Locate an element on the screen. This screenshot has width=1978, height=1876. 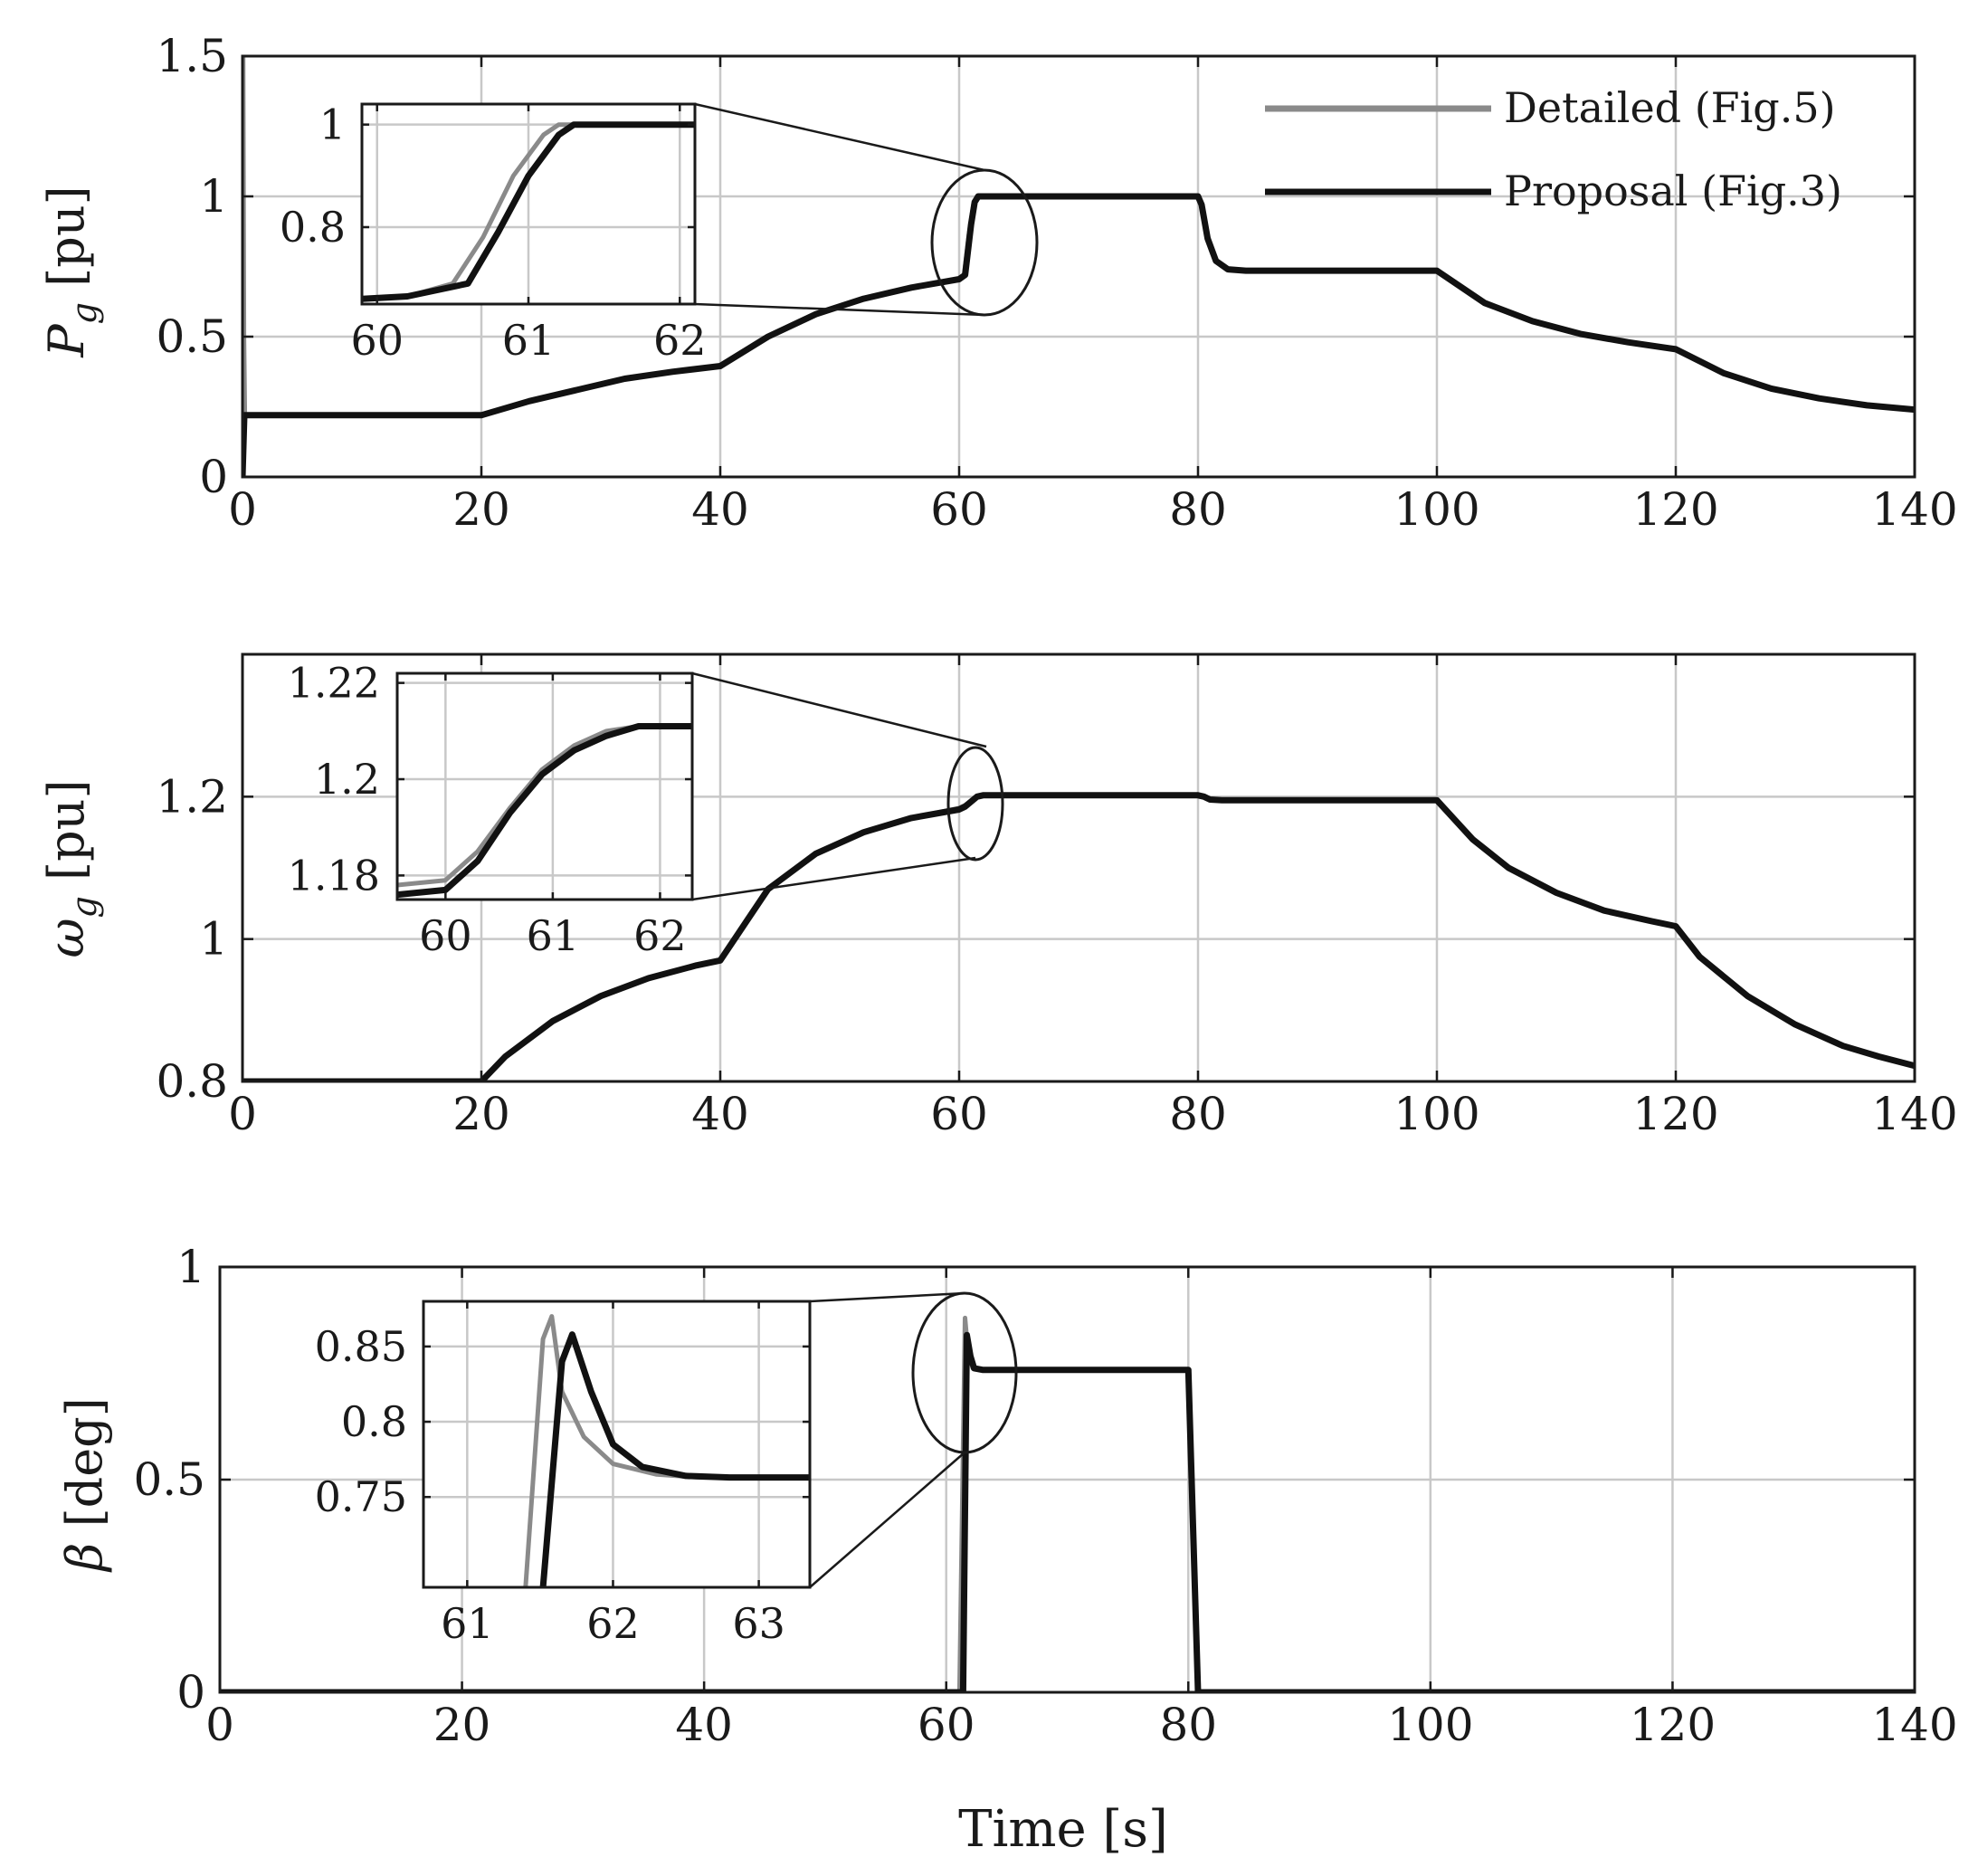
zoom-ellipse-wg is located at coordinates (975, 804).